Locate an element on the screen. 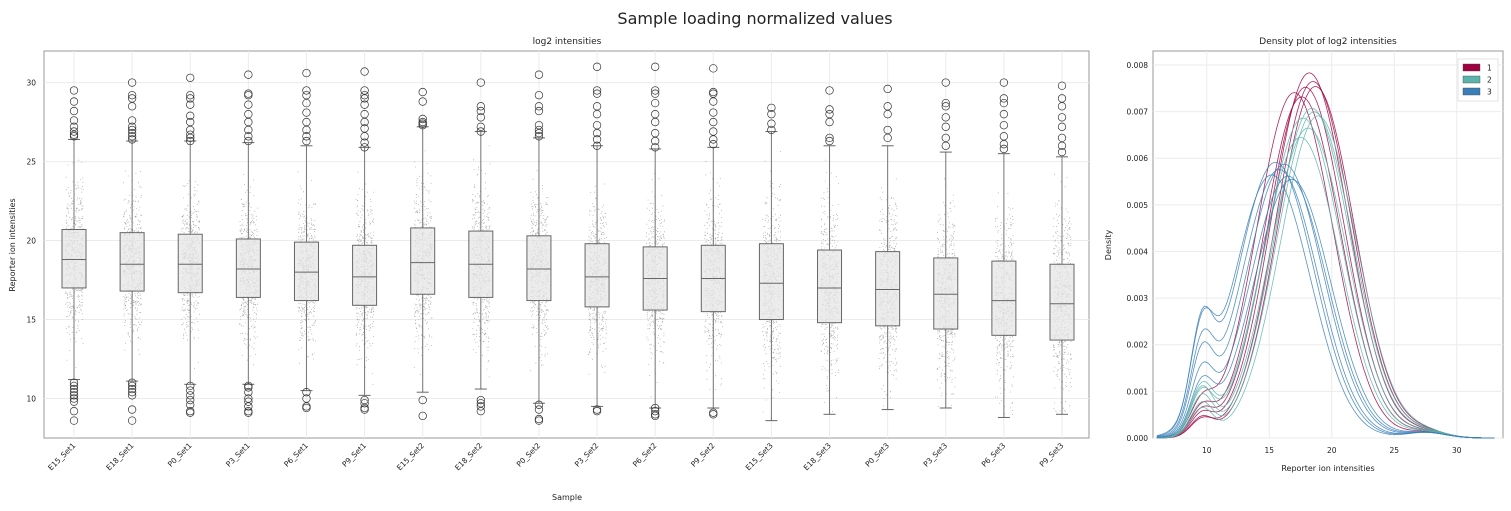 The image size is (1511, 511). density-x-tick-label: 20 is located at coordinates (1332, 450).